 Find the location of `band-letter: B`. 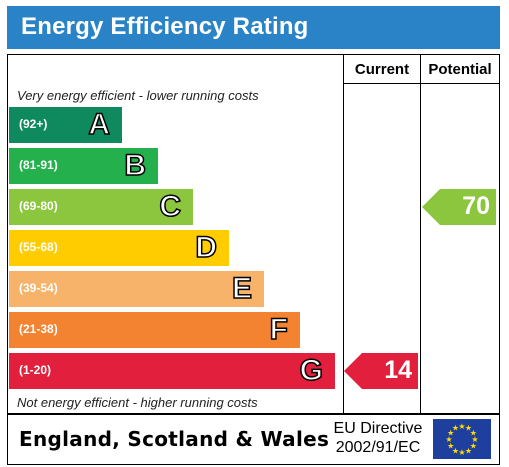

band-letter: B is located at coordinates (135, 165).